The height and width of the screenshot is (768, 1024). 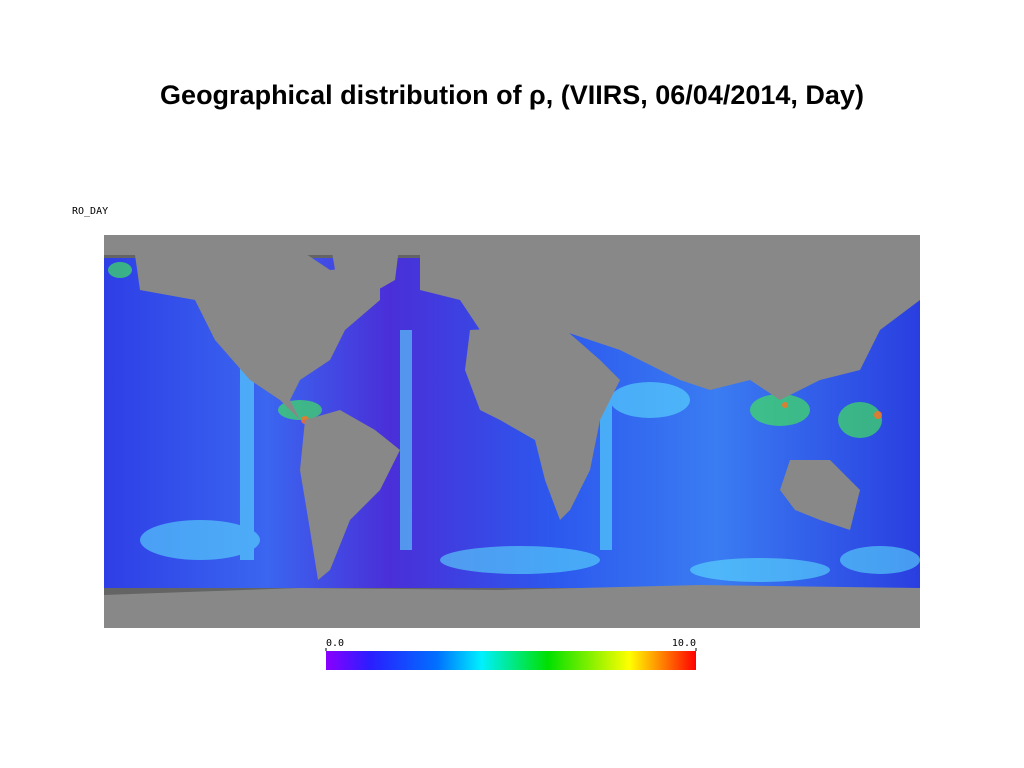 What do you see at coordinates (335, 643) in the screenshot?
I see `colorbar-tick-label: 0.0` at bounding box center [335, 643].